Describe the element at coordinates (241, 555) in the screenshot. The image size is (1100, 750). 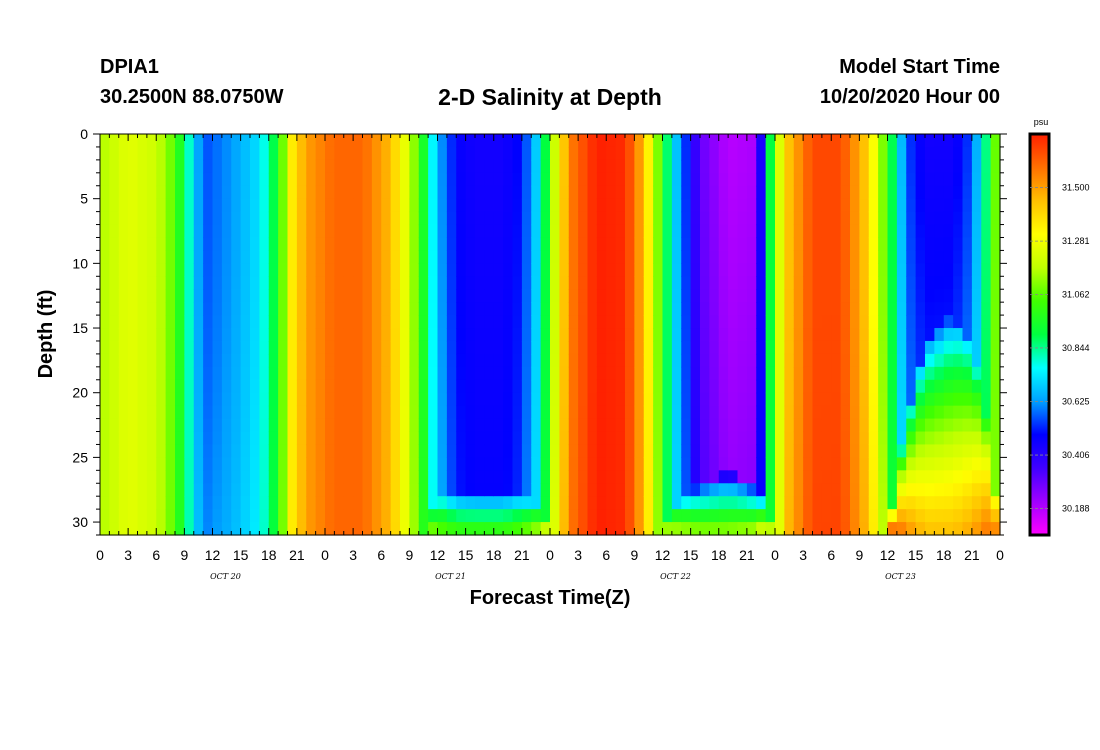
I see `x-tick-label: 15` at that location.